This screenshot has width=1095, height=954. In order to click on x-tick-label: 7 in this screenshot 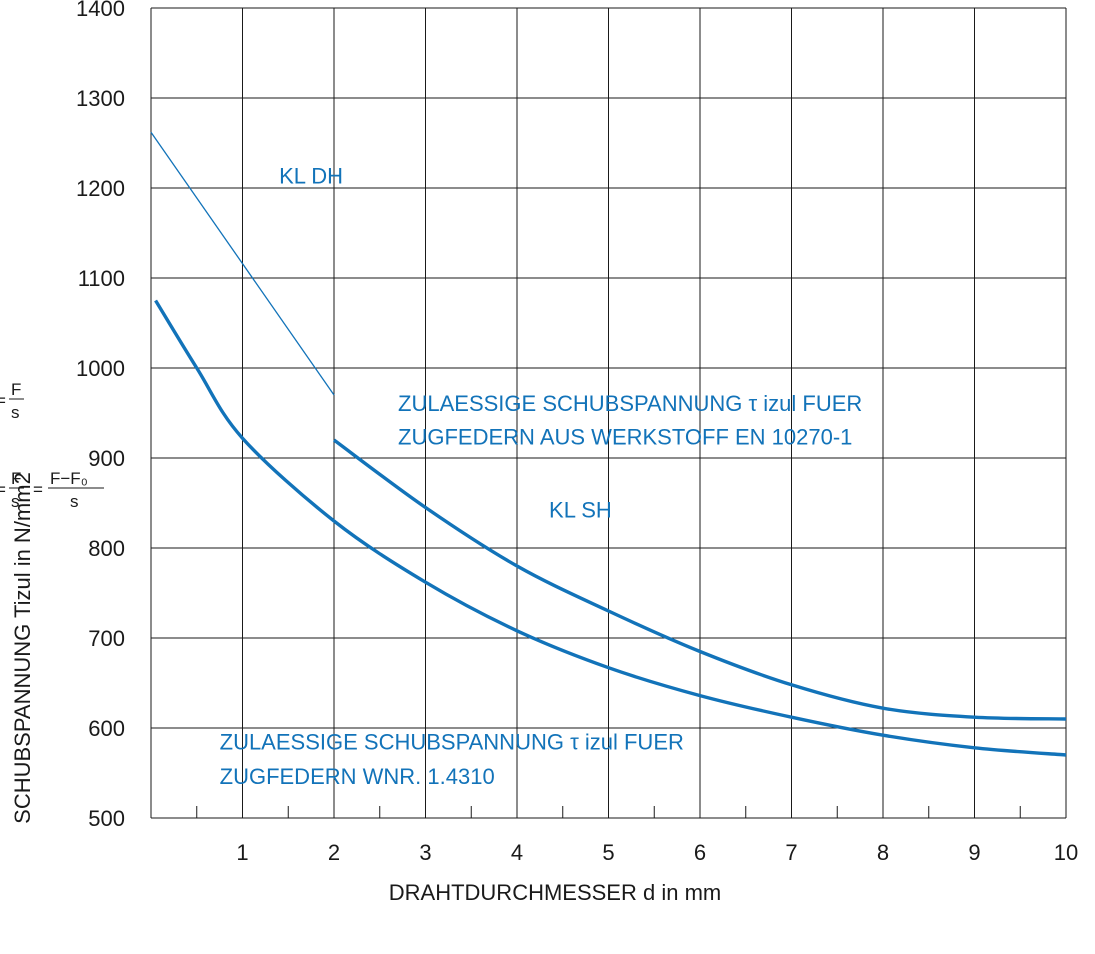, I will do `click(791, 852)`.